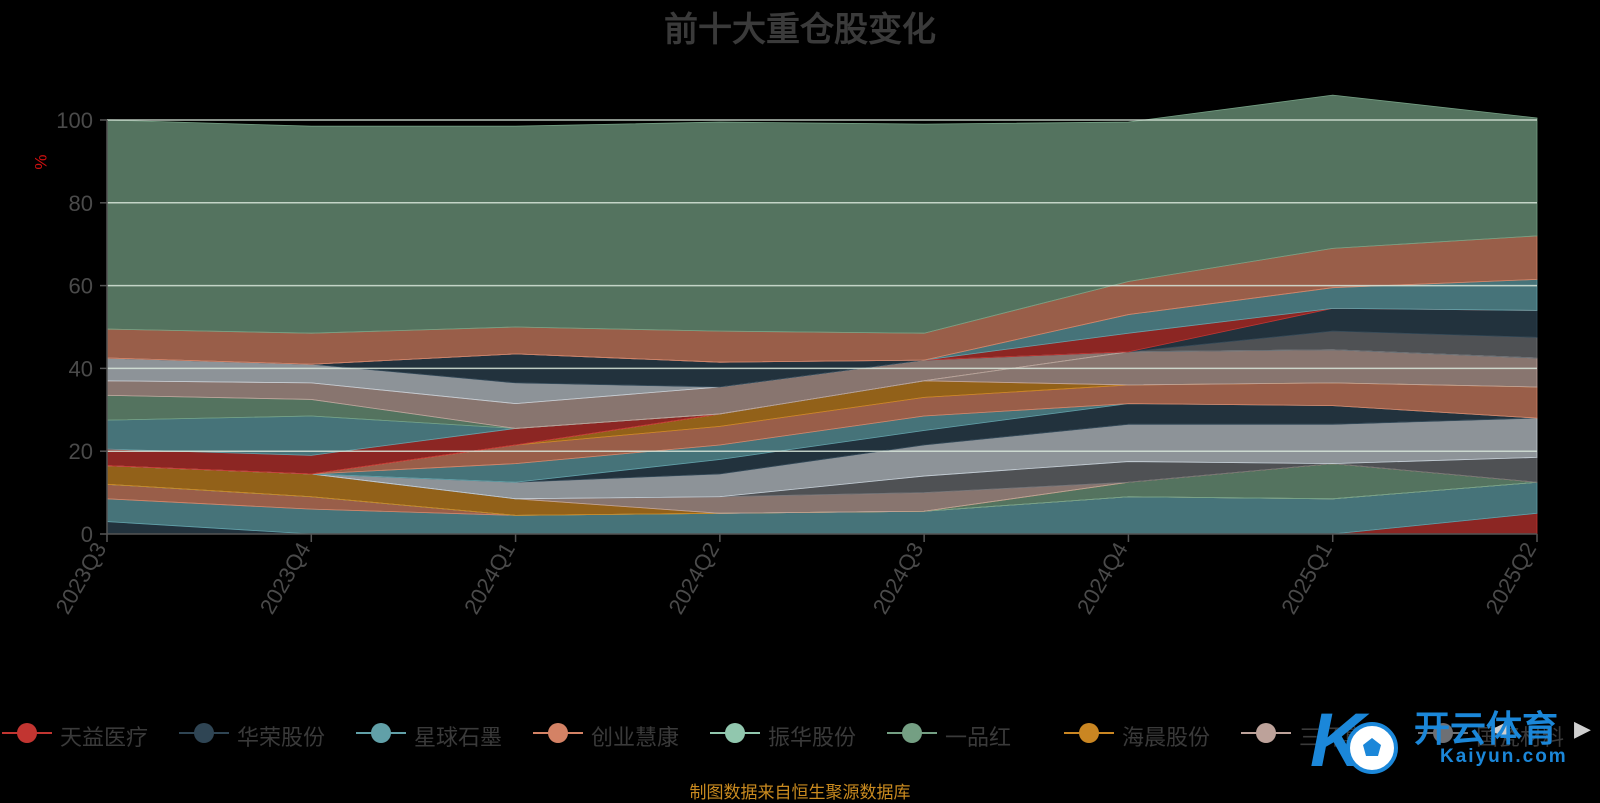  What do you see at coordinates (1520, 737) in the screenshot?
I see `legend-label: 国瓷材料` at bounding box center [1520, 737].